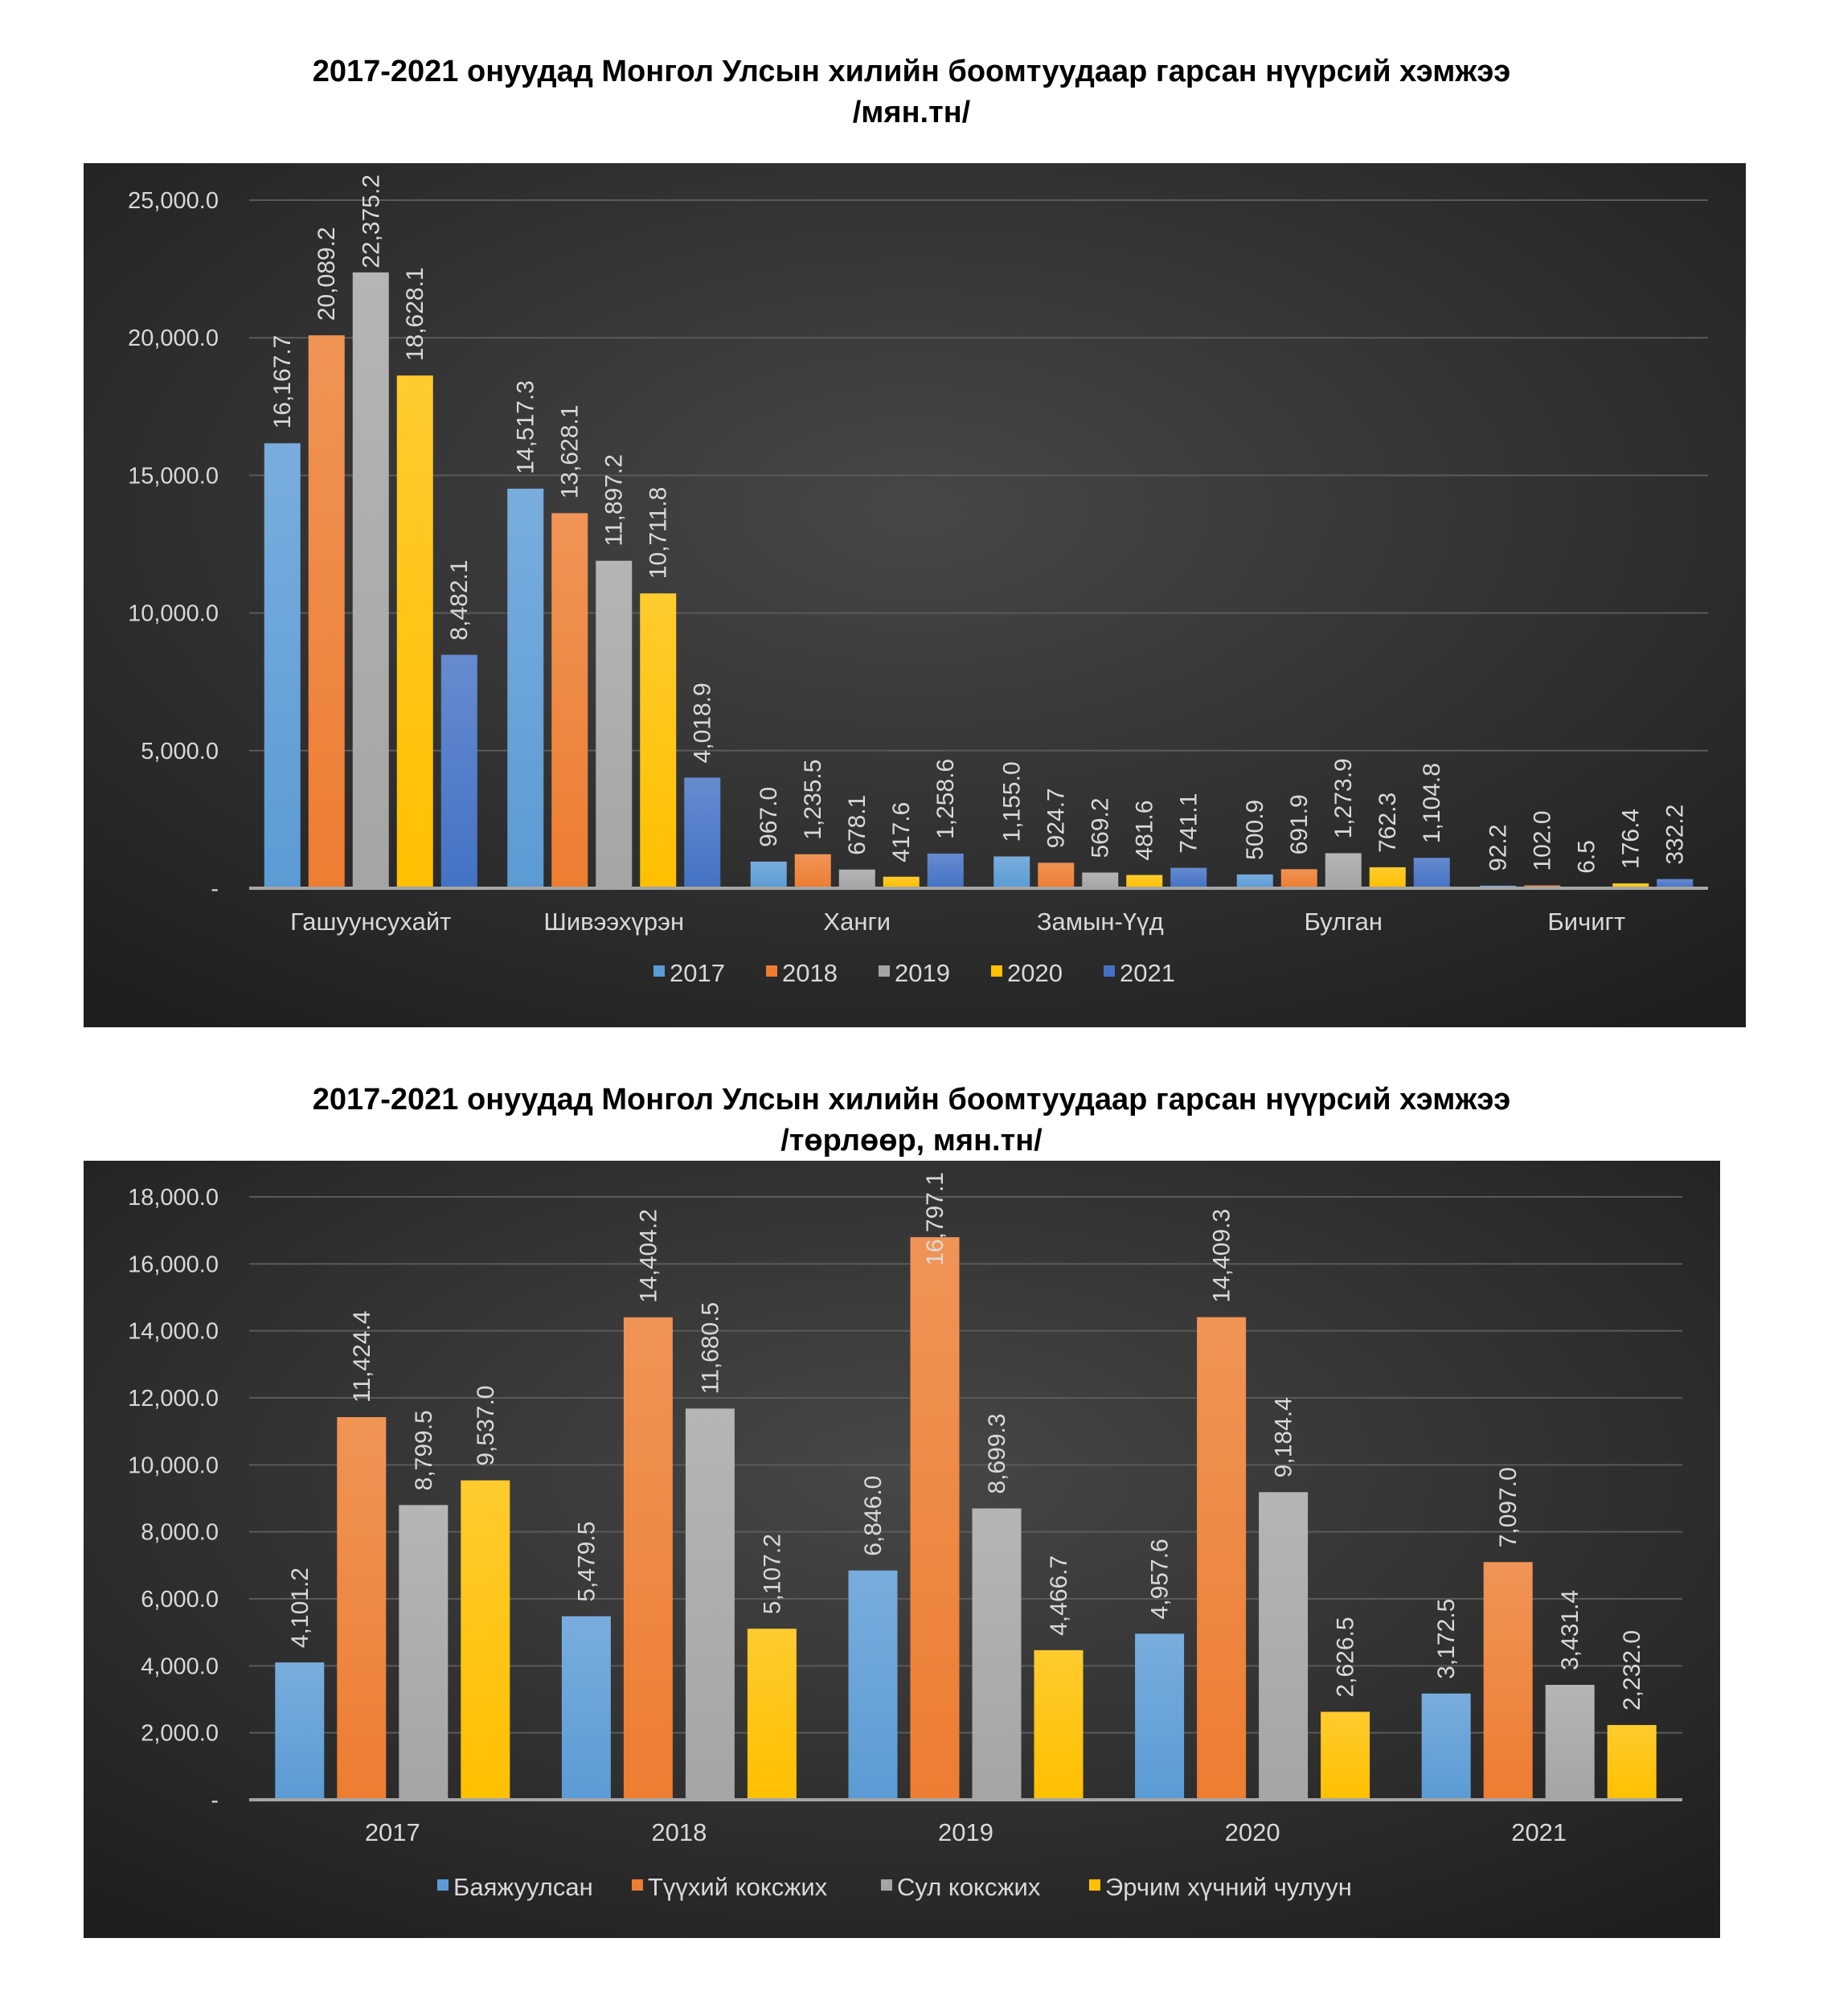 The height and width of the screenshot is (2016, 1823). What do you see at coordinates (282, 382) in the screenshot?
I see `data-label: 16,167.7` at bounding box center [282, 382].